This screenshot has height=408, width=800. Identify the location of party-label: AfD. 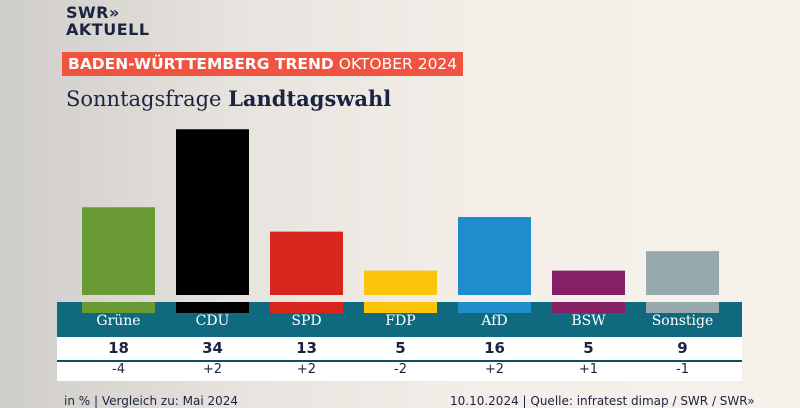
(494, 321).